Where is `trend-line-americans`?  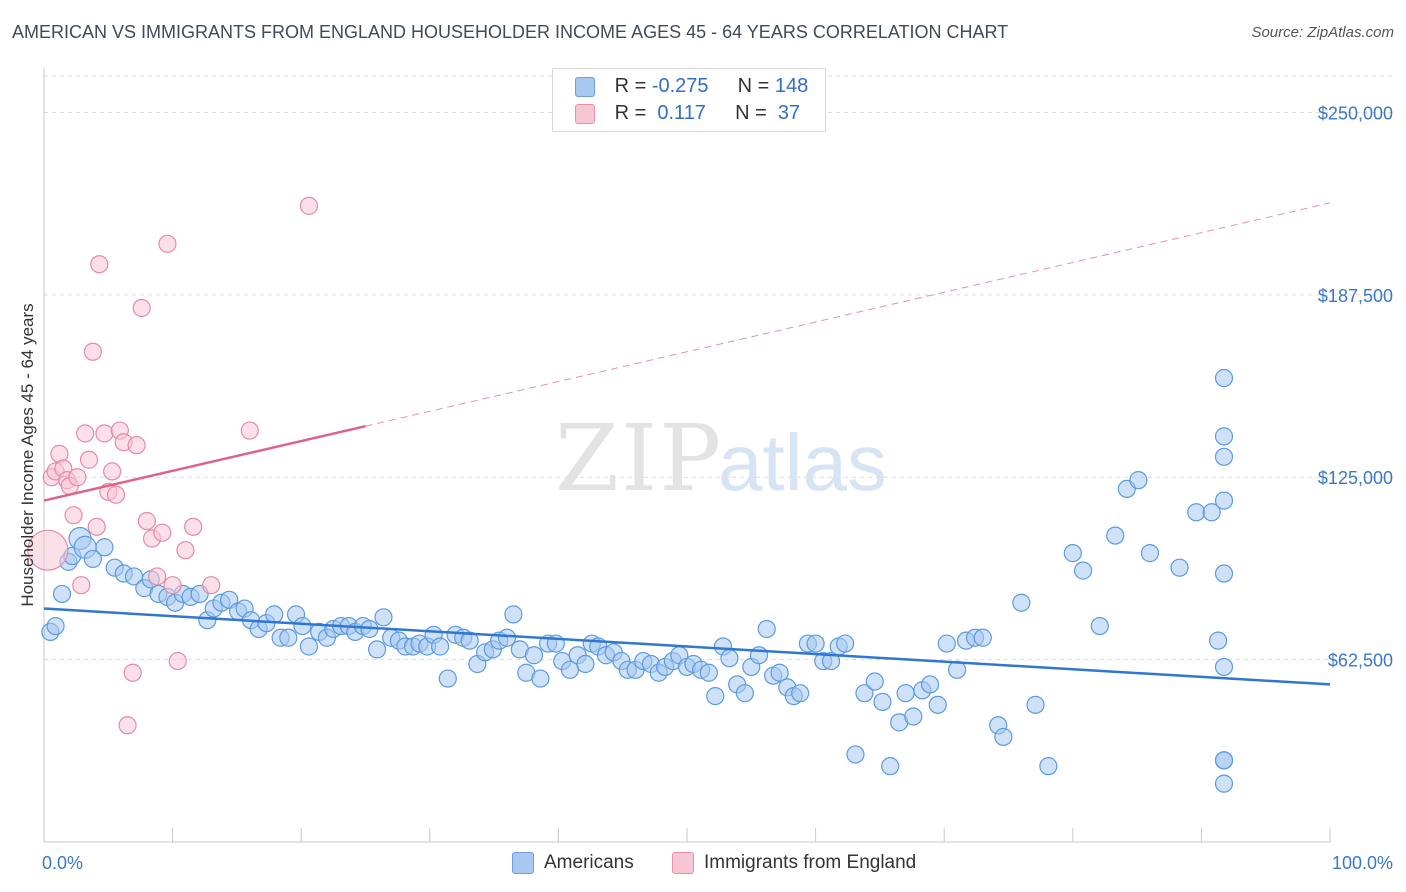 trend-line-americans is located at coordinates (687, 646).